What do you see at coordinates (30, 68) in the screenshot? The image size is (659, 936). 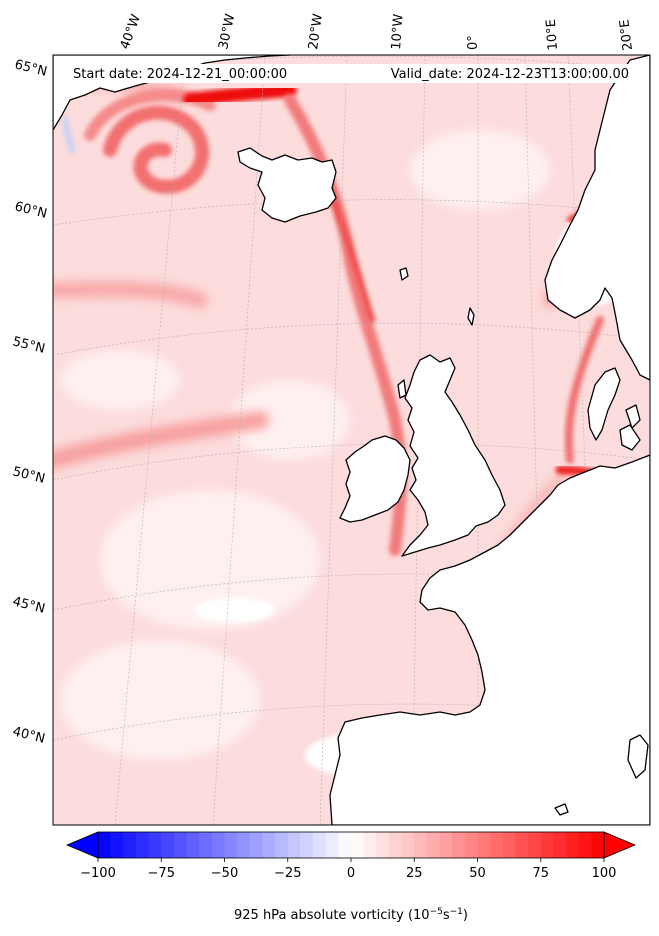 I see `lat-label-65n: 65°N` at bounding box center [30, 68].